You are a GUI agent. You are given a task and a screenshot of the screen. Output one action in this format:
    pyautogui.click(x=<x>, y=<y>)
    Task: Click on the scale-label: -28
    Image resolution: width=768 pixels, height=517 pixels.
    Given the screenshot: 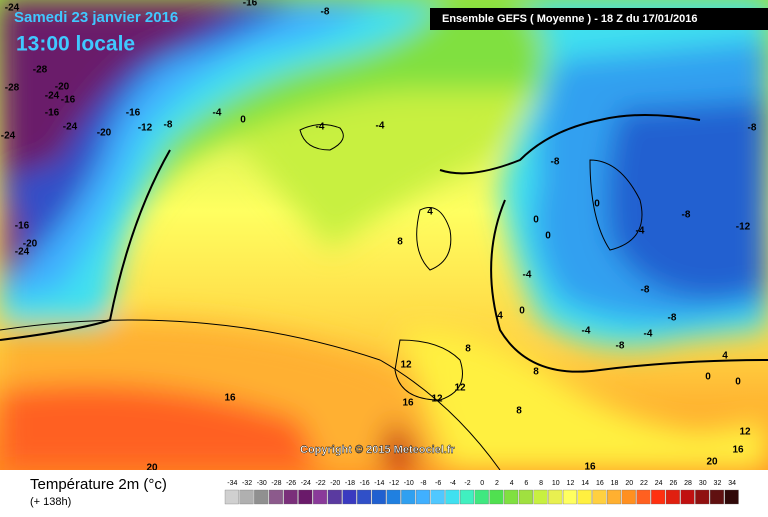 What is the action you would take?
    pyautogui.click(x=276, y=483)
    